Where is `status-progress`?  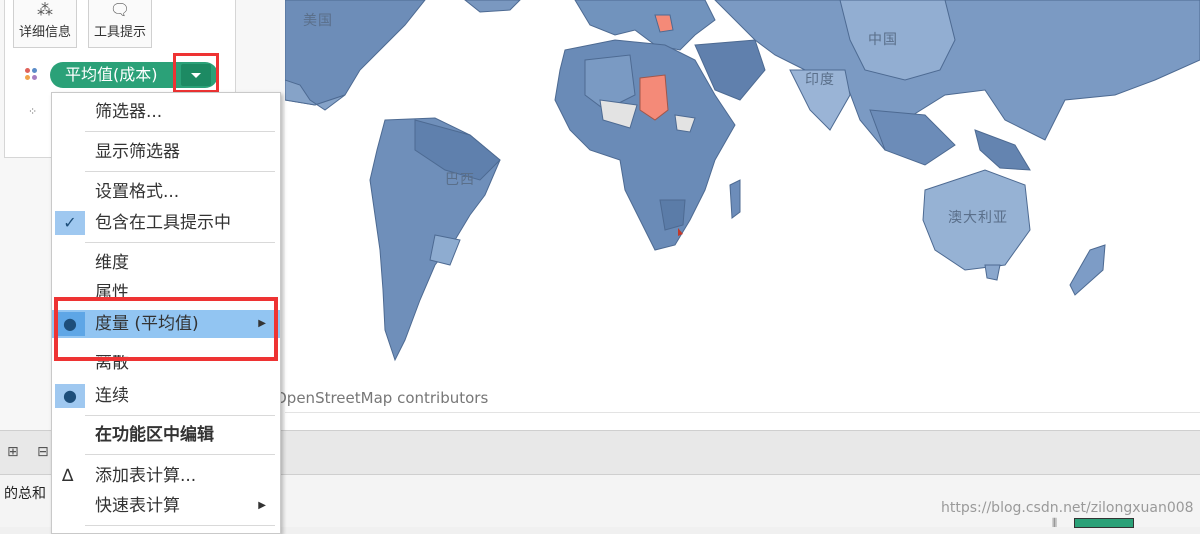 status-progress is located at coordinates (1104, 523).